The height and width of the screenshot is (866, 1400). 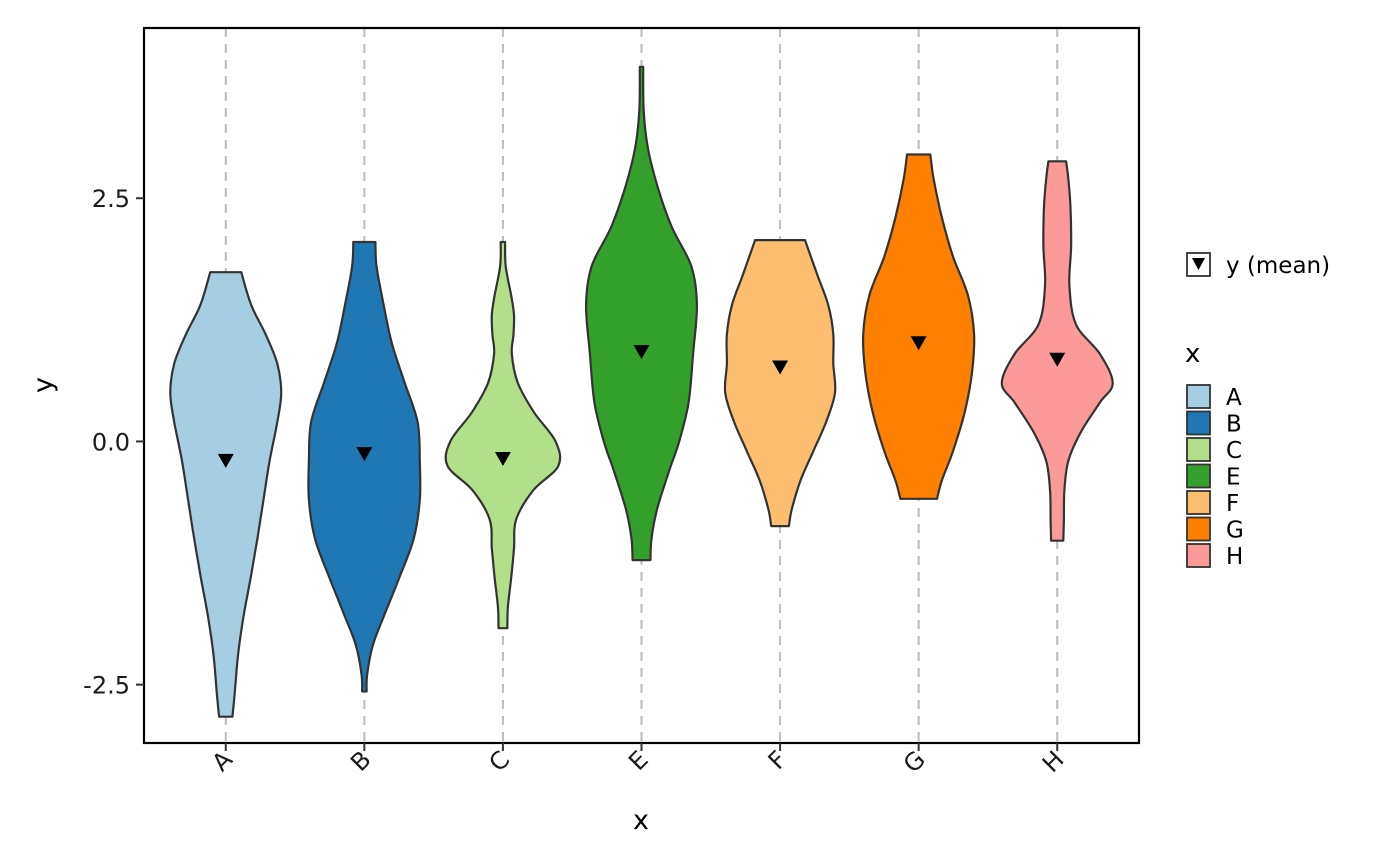 I want to click on legend-swatch-A, so click(x=1198, y=396).